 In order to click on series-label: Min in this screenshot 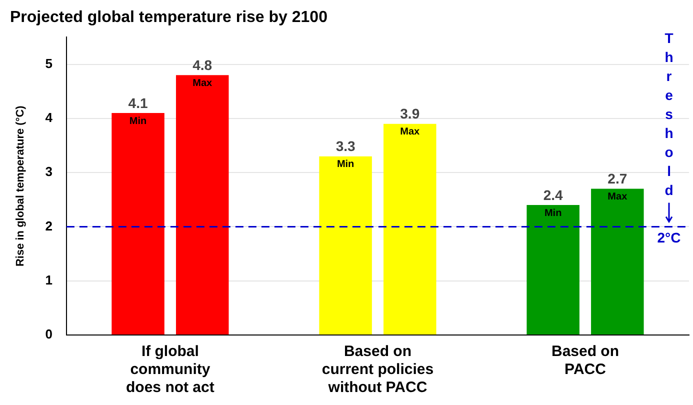, I will do `click(138, 121)`.